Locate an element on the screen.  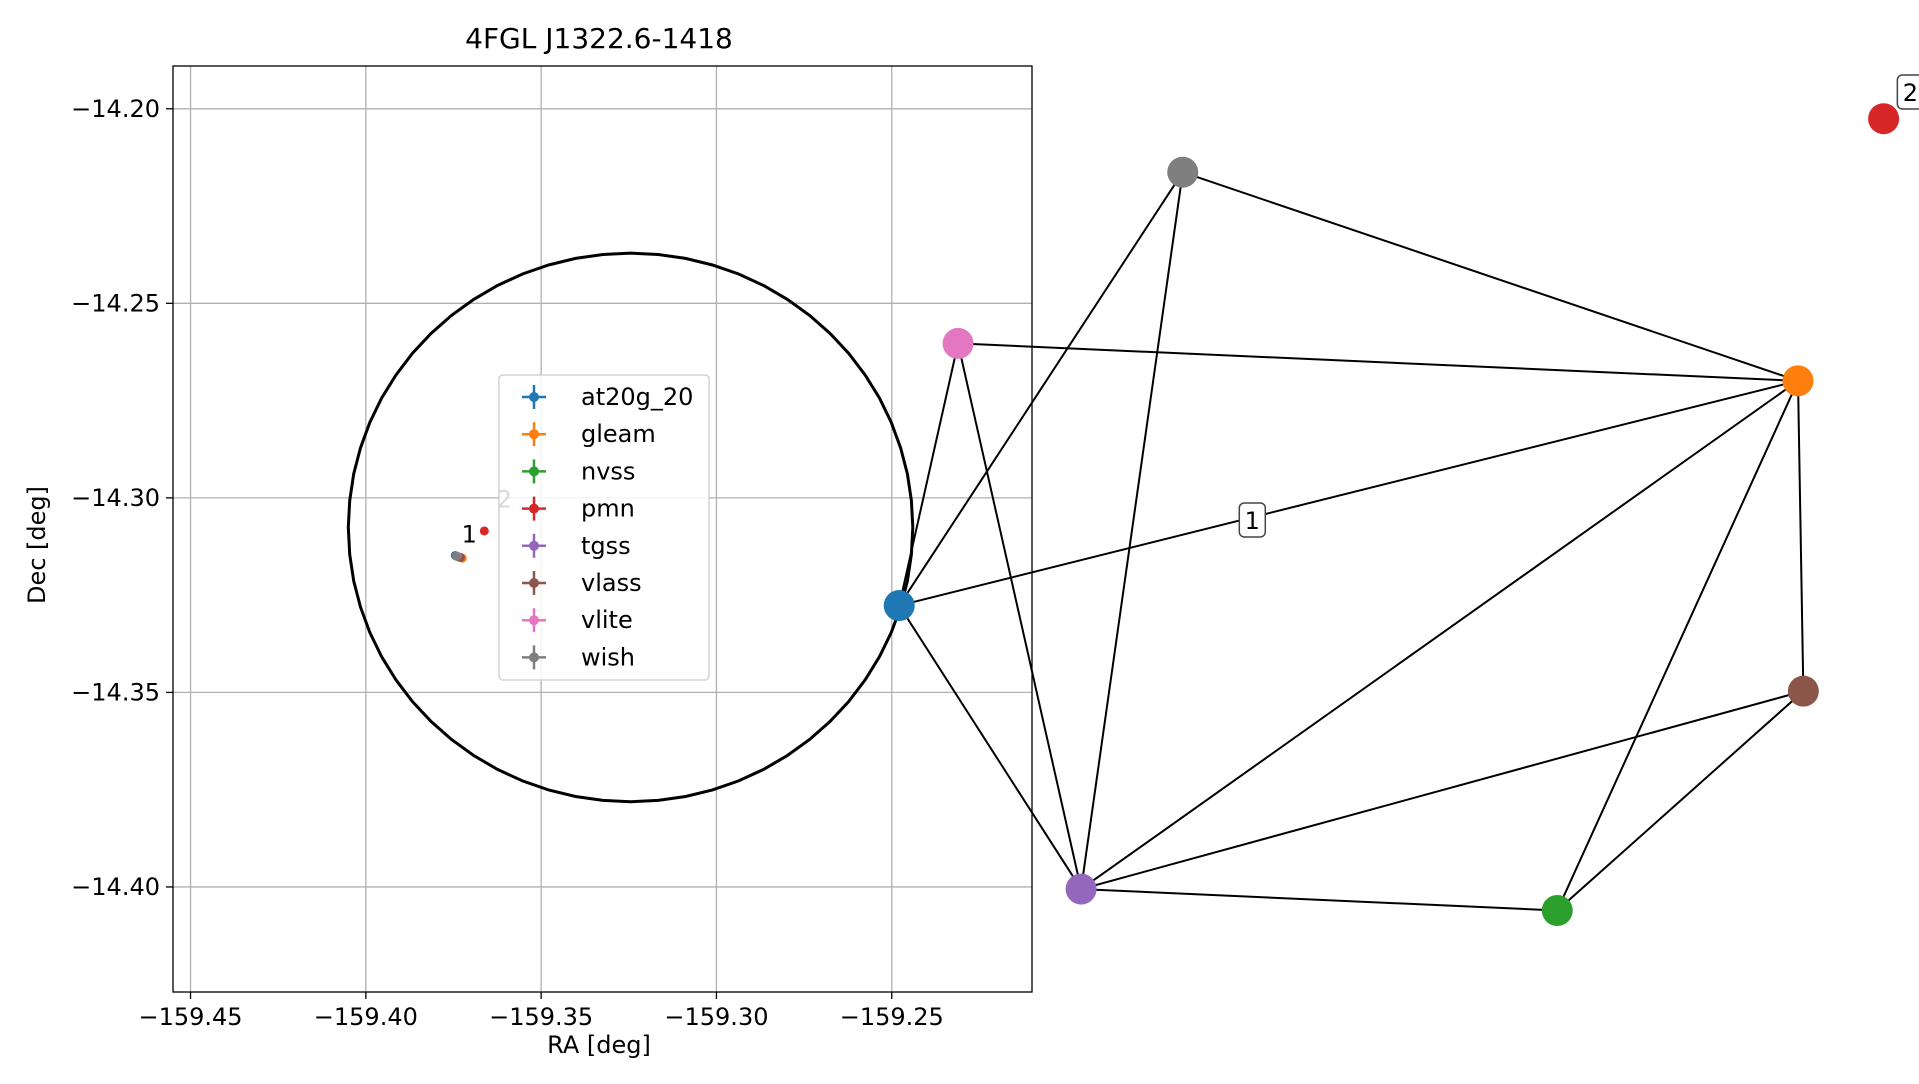
y-axis-ticks: −14.20 −14.25 −14.30 −14.35 −14.40 is located at coordinates (122, 498).